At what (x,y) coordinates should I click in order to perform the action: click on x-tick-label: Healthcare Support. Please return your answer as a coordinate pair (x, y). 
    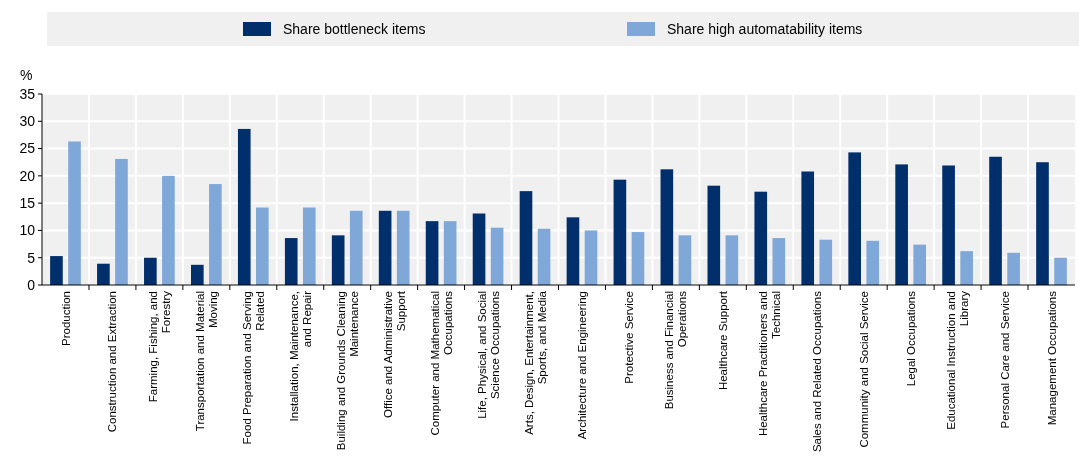
    Looking at the image, I should click on (722, 340).